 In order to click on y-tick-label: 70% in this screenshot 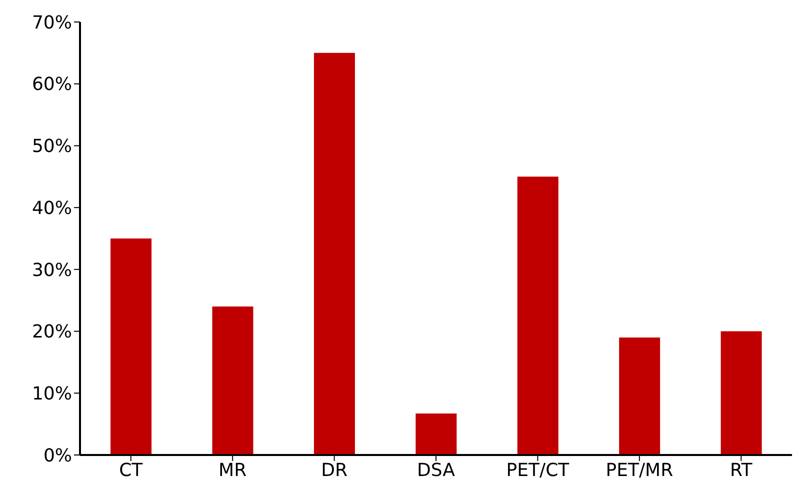, I will do `click(52, 23)`.